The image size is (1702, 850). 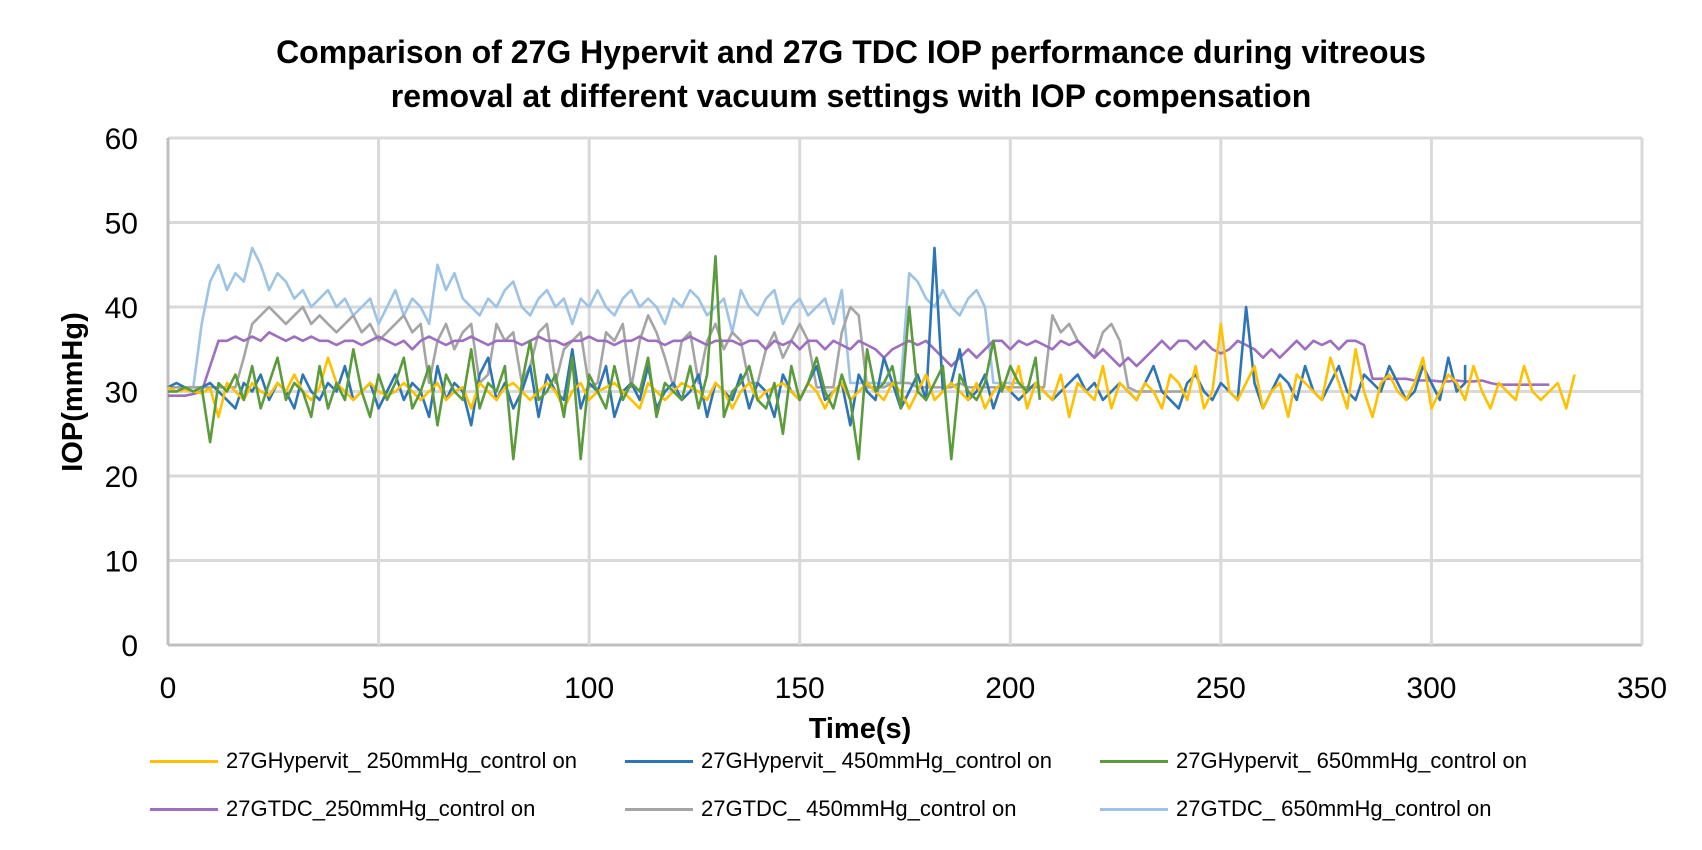 What do you see at coordinates (800, 688) in the screenshot?
I see `x-tick-label: 150` at bounding box center [800, 688].